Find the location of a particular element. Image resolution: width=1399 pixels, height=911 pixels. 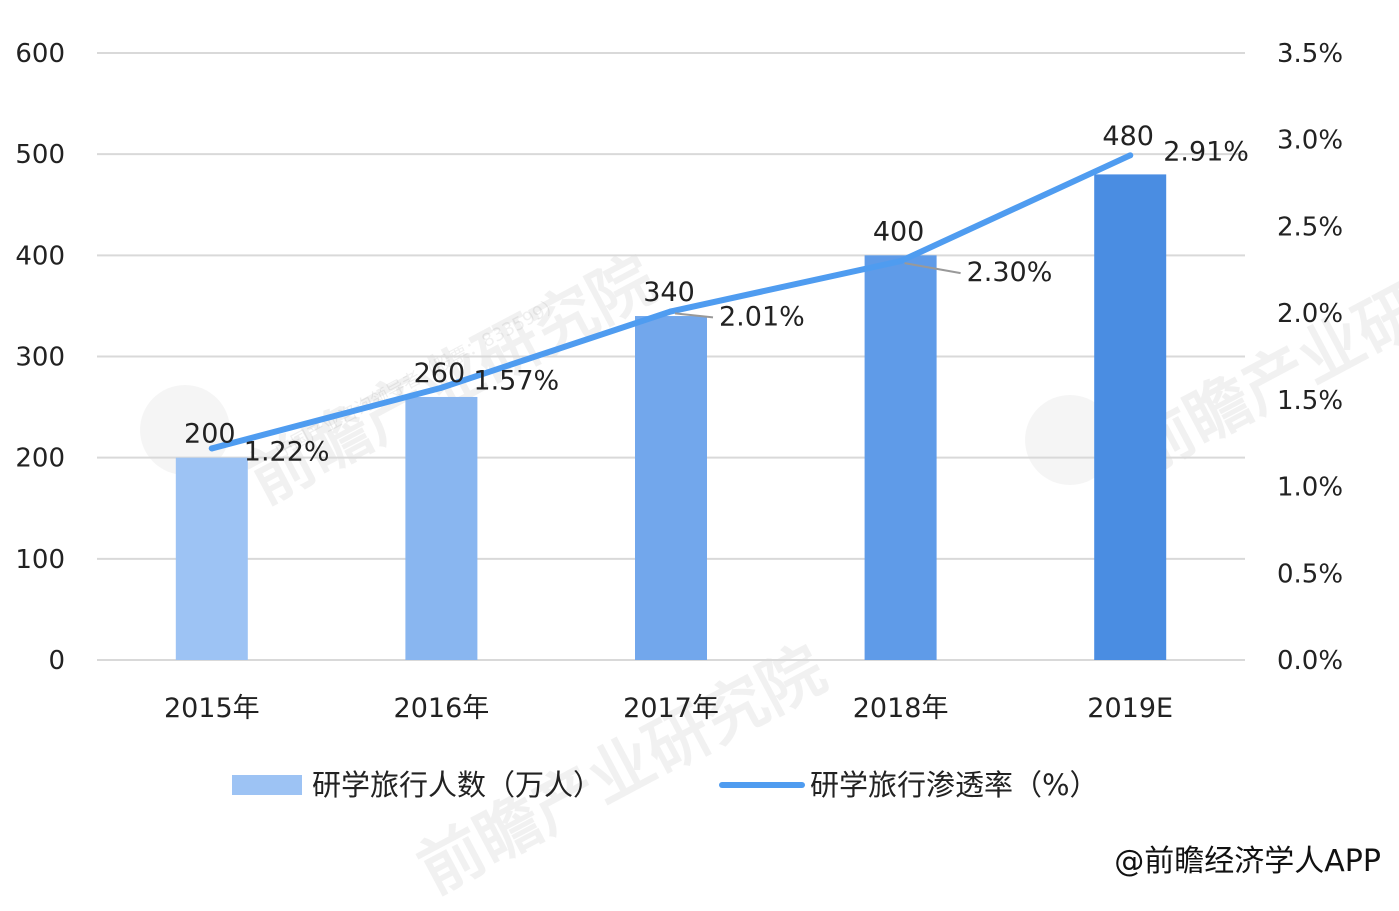

right-axis-tick-label: 0.0% is located at coordinates (1310, 661).